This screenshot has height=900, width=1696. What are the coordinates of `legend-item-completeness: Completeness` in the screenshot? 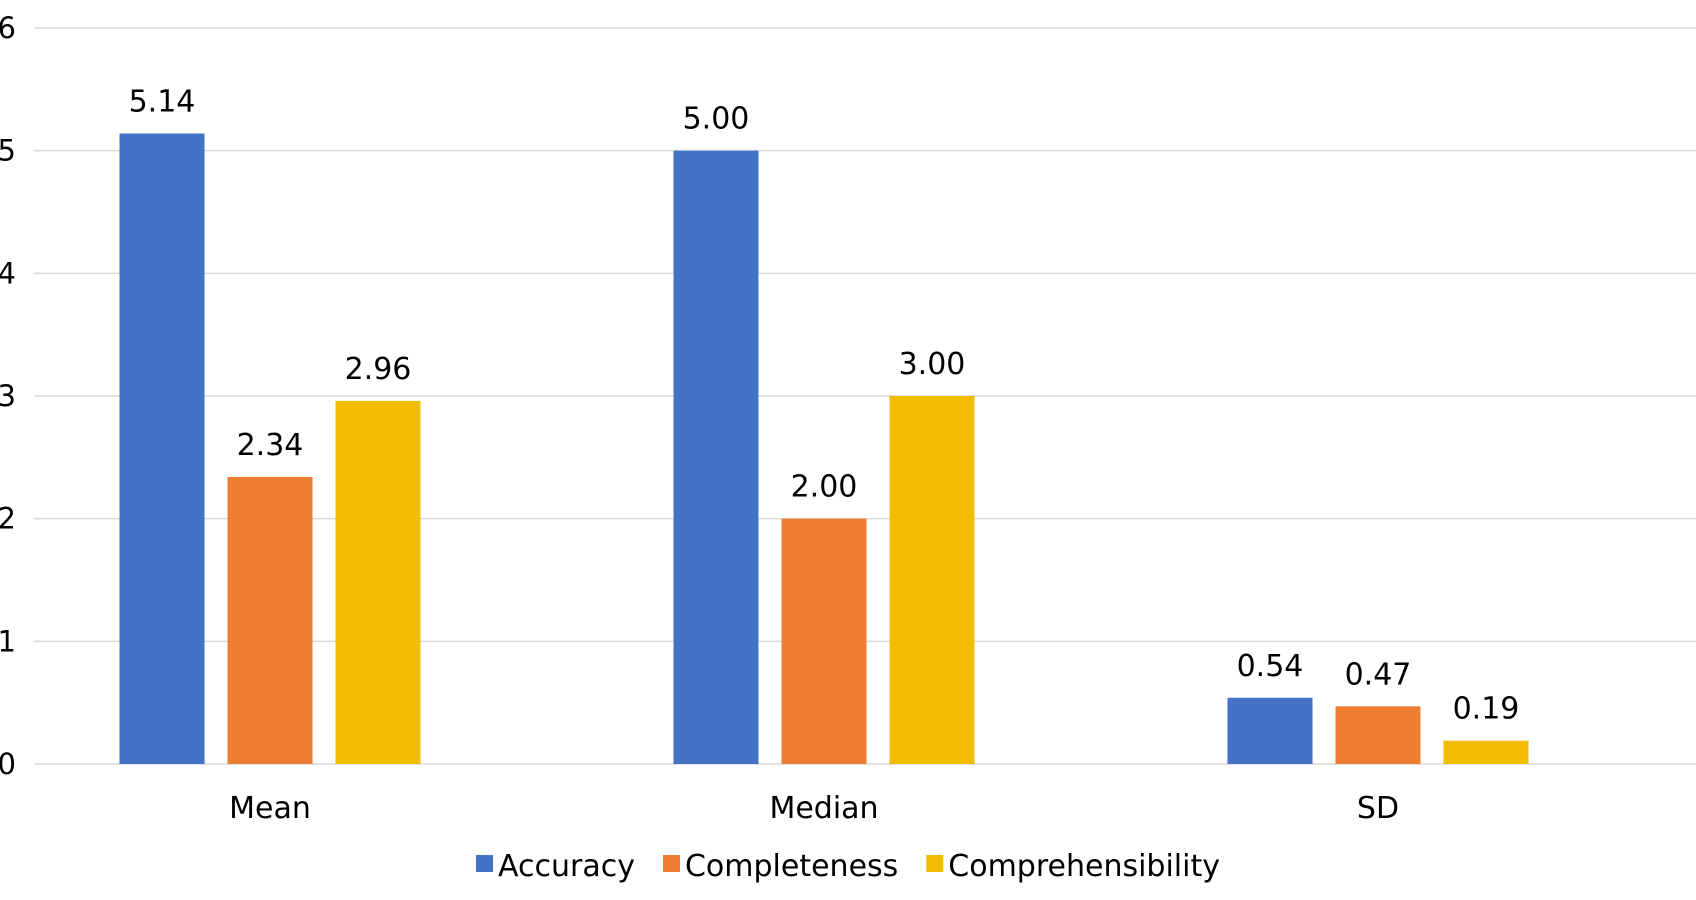 It's located at (780, 866).